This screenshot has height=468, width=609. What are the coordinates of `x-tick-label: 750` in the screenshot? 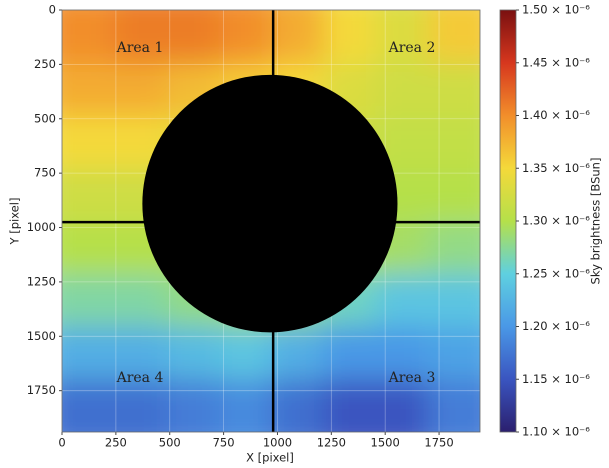 It's located at (224, 443).